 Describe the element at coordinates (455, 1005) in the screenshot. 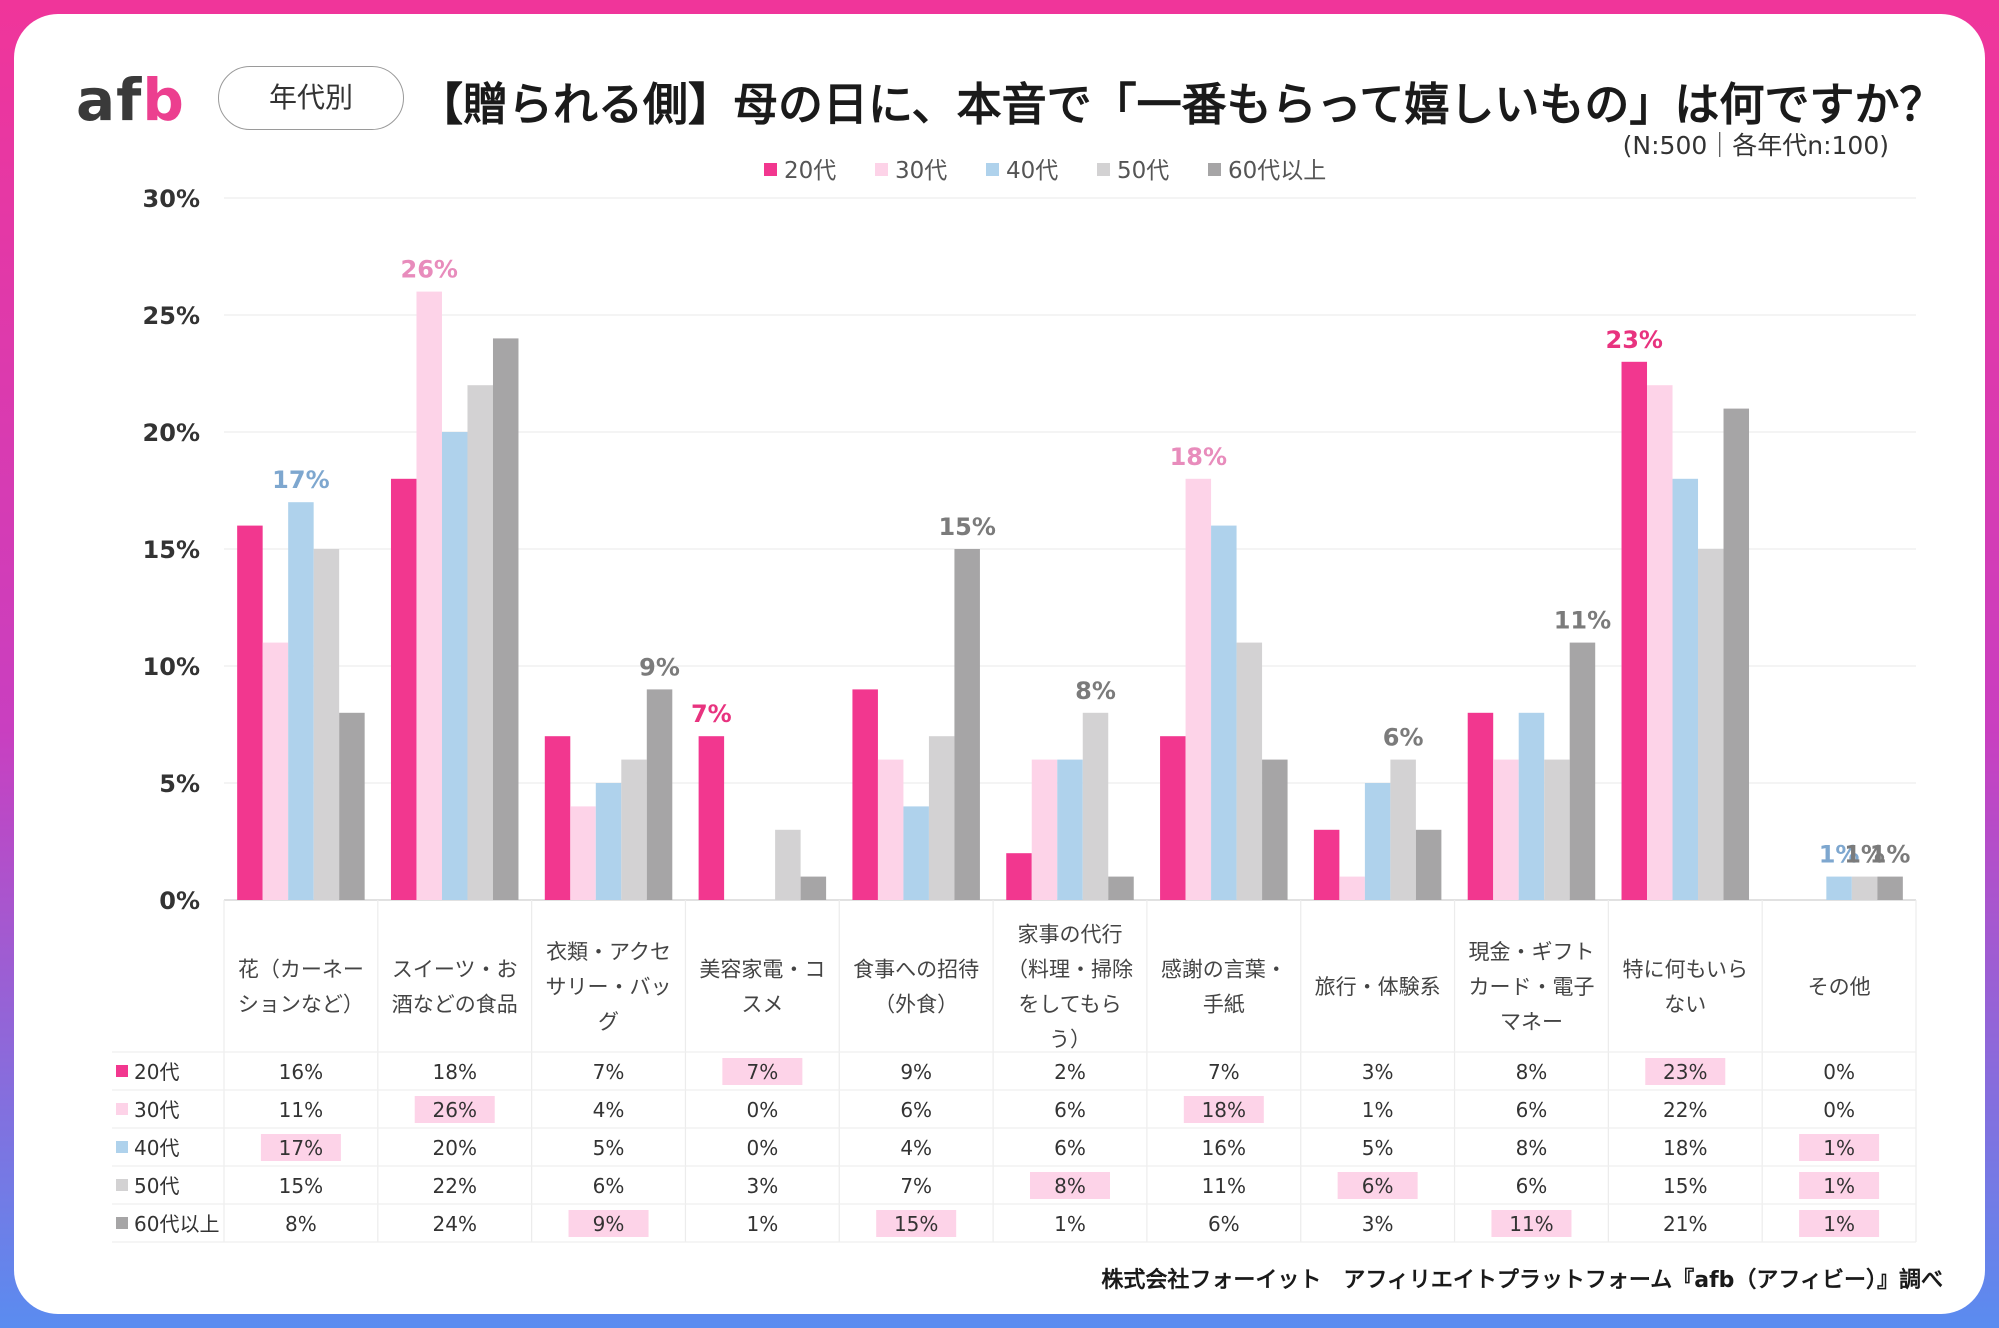

I see `category-label: 酒などの食品` at that location.